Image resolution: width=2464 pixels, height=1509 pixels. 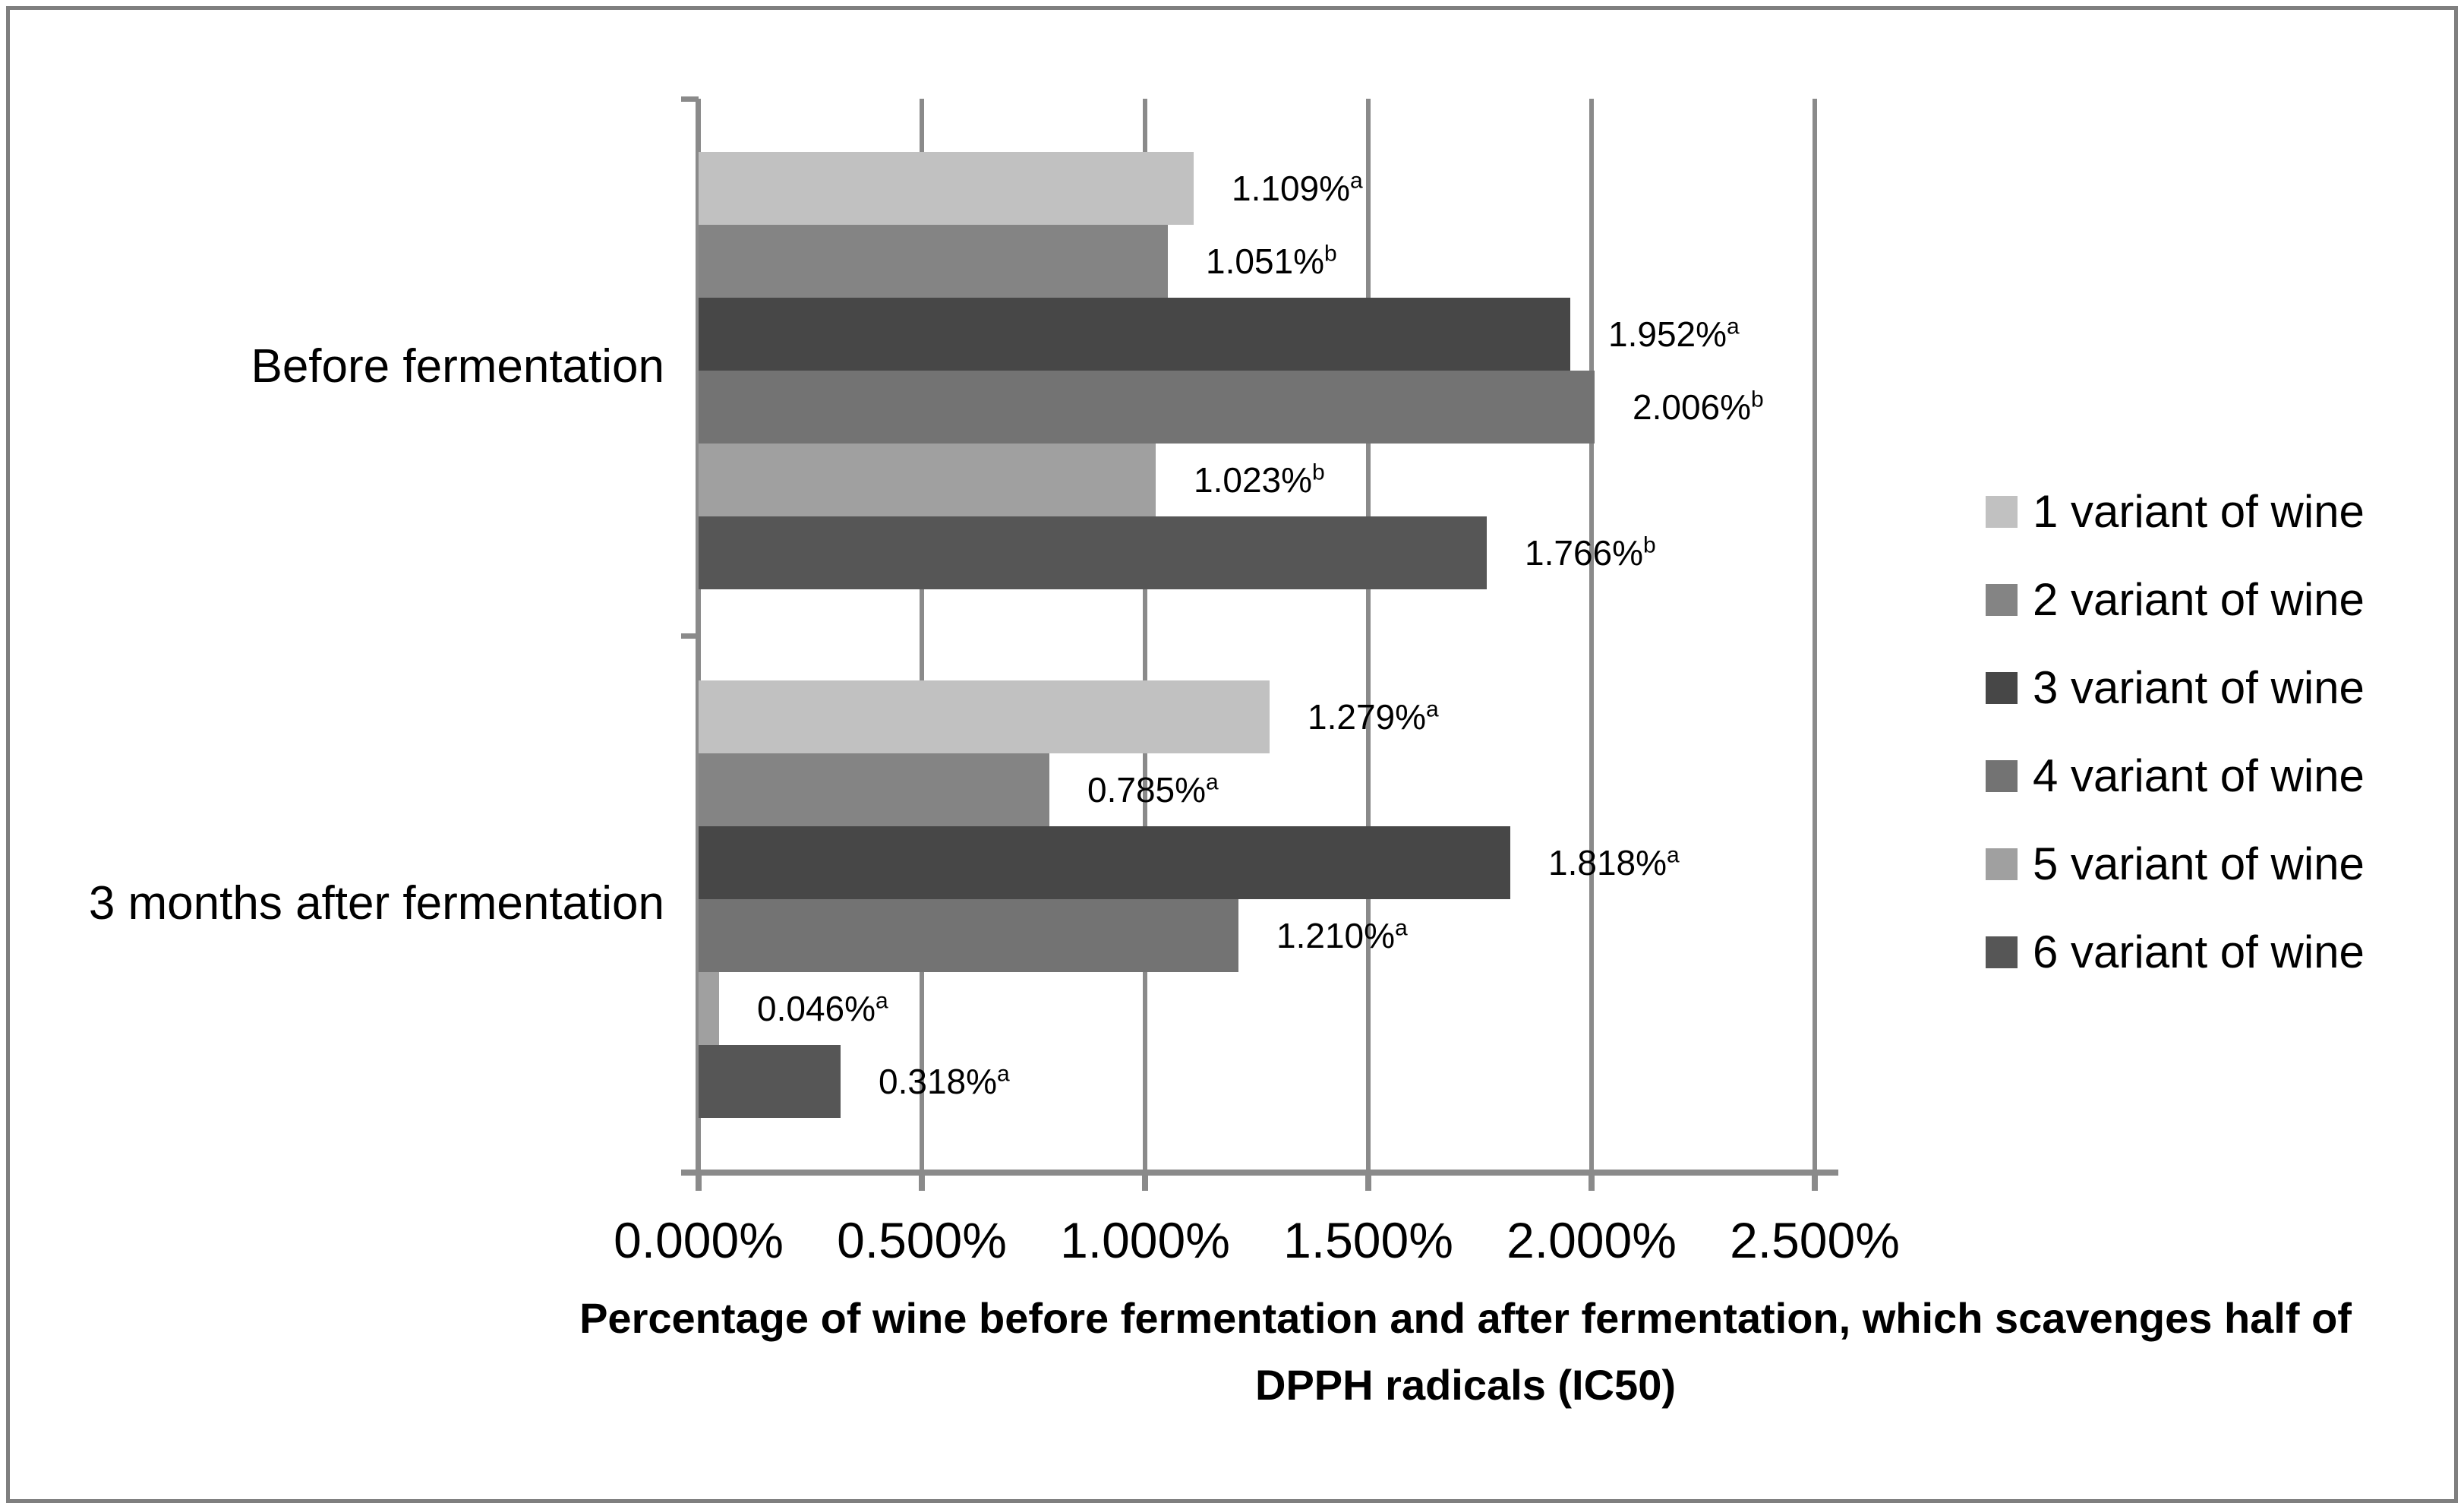 What do you see at coordinates (1815, 1181) in the screenshot?
I see `x-axis-tick-2.500%` at bounding box center [1815, 1181].